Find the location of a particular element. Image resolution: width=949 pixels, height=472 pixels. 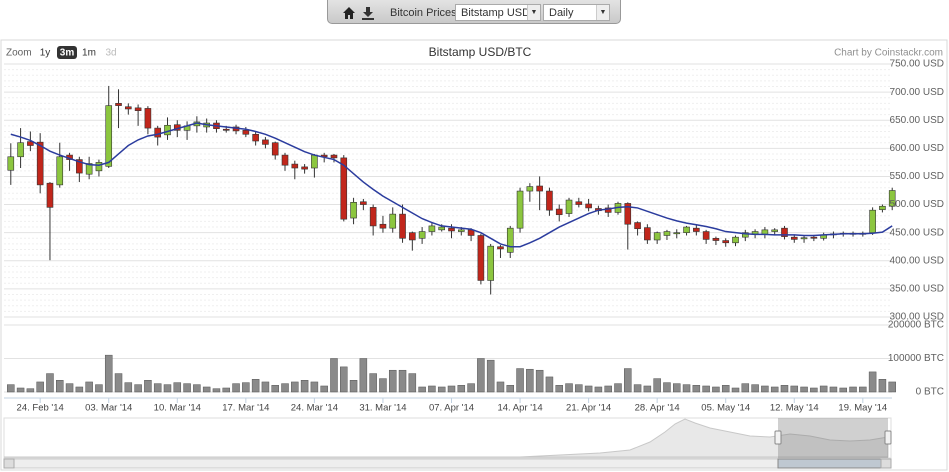

x-tick-label: 28. Apr '14 is located at coordinates (657, 408).